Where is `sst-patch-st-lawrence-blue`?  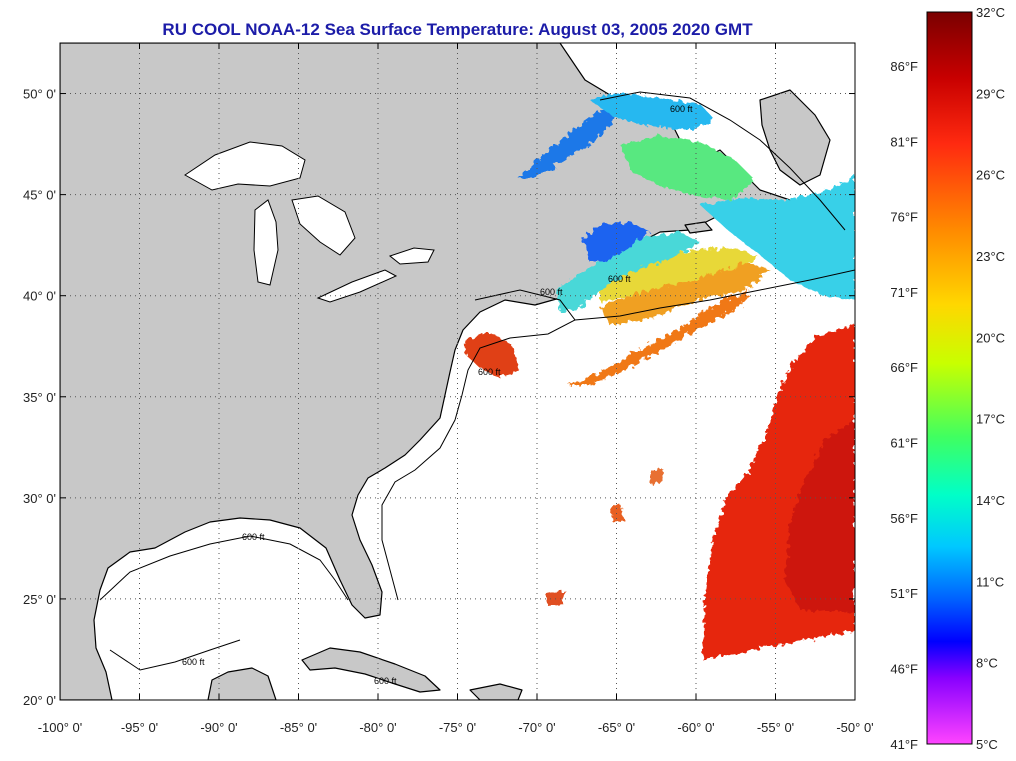
sst-patch-st-lawrence-blue is located at coordinates (573, 142).